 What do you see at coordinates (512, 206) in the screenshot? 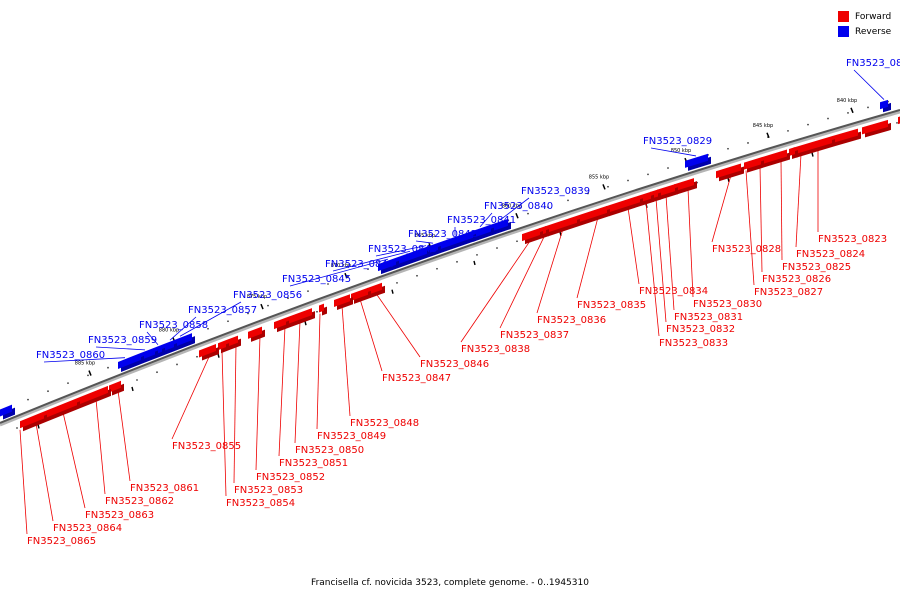
I see `kbp-tick-label: 860 kbp` at bounding box center [512, 206].